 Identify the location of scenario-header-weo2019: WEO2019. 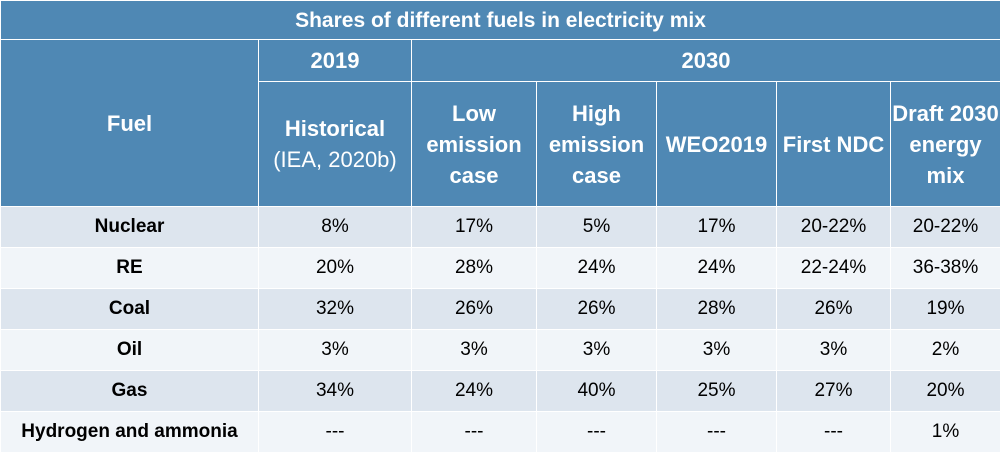
(716, 144).